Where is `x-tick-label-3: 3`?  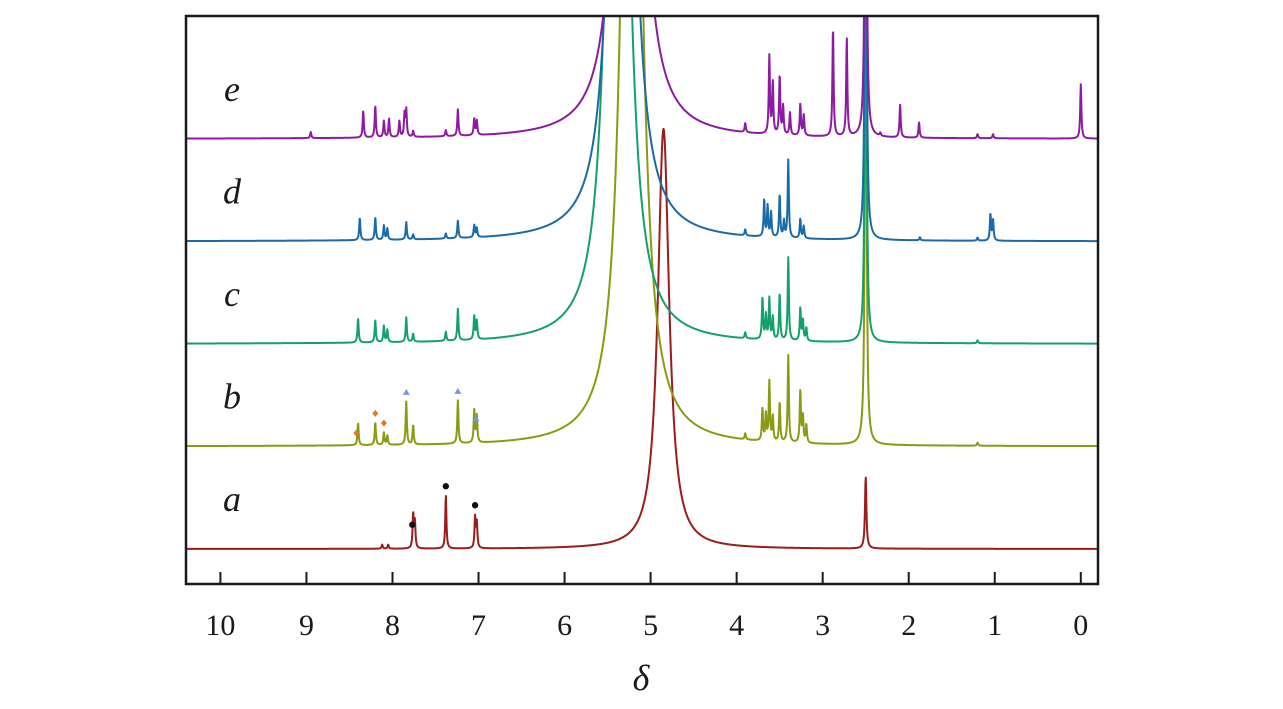
x-tick-label-3: 3 is located at coordinates (822, 625).